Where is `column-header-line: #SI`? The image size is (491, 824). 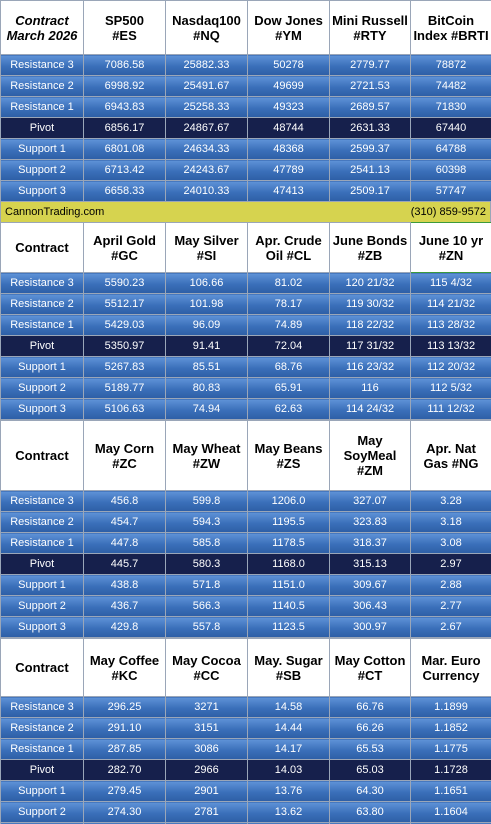 column-header-line: #SI is located at coordinates (206, 255).